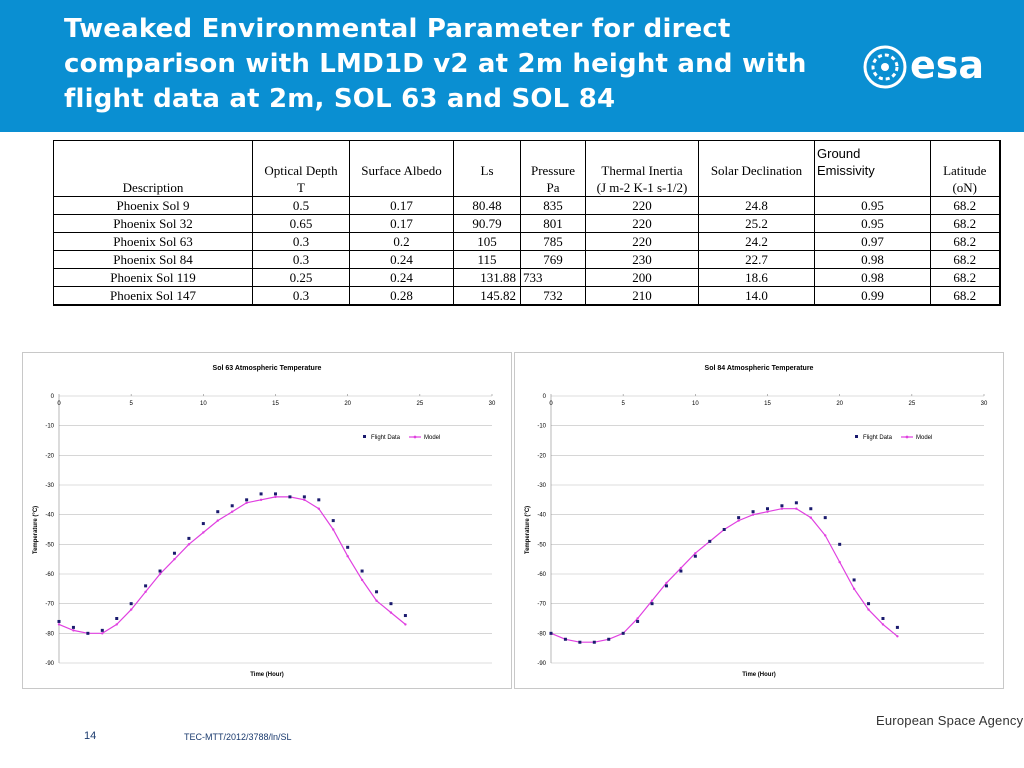 Image resolution: width=1024 pixels, height=768 pixels. I want to click on legend-model-label: Model, so click(924, 438).